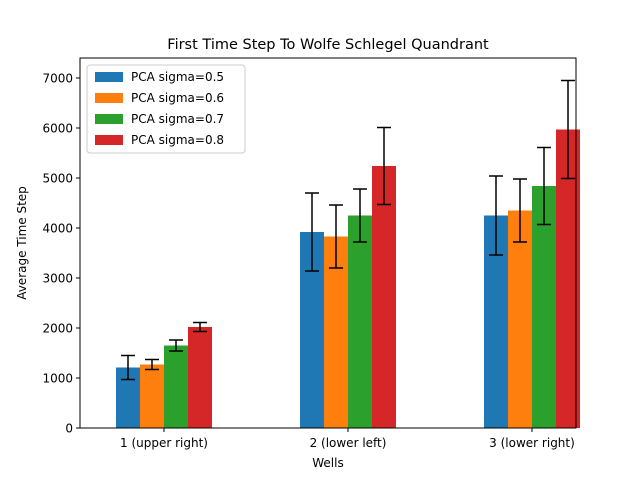 The image size is (640, 480). What do you see at coordinates (164, 443) in the screenshot?
I see `x-tick-label: 1 (upper right)` at bounding box center [164, 443].